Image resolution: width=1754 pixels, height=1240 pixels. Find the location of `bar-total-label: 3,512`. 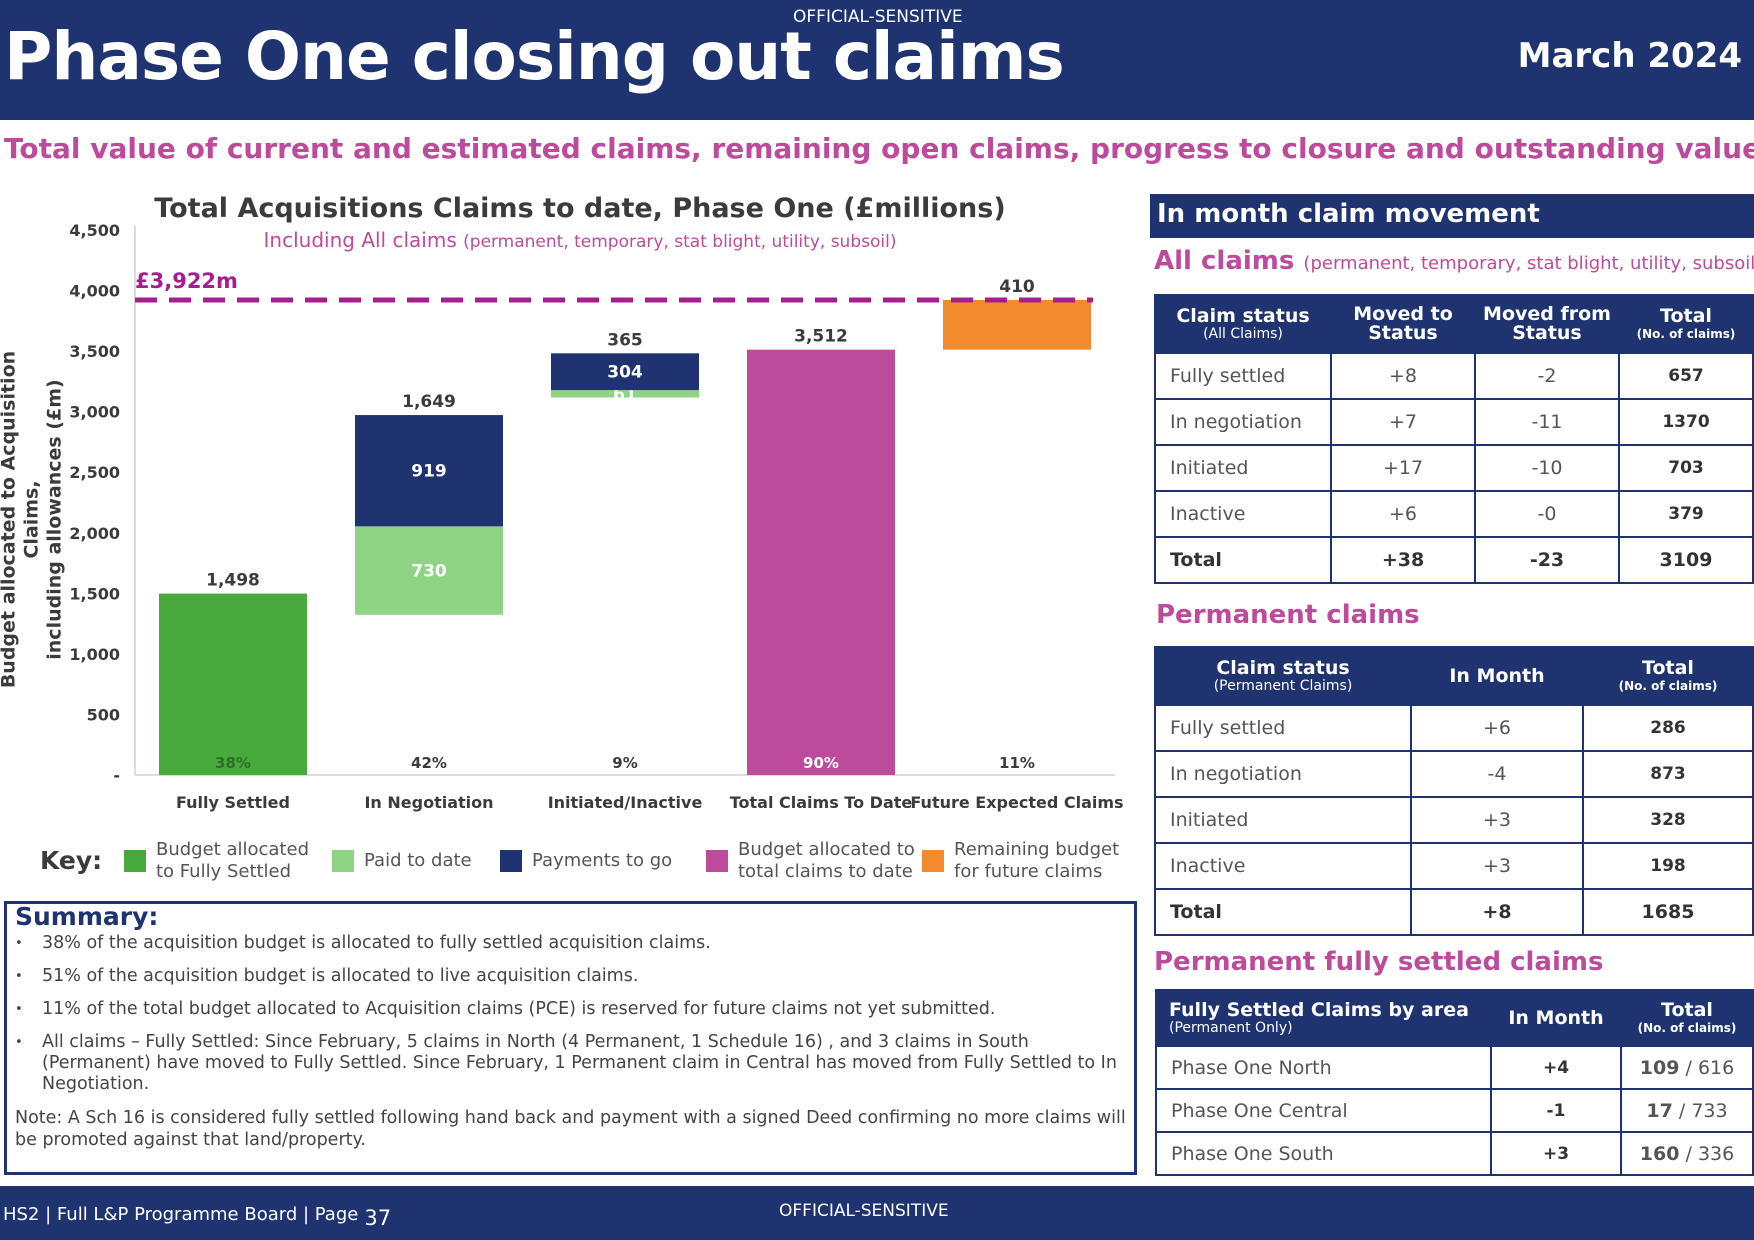

bar-total-label: 3,512 is located at coordinates (821, 337).